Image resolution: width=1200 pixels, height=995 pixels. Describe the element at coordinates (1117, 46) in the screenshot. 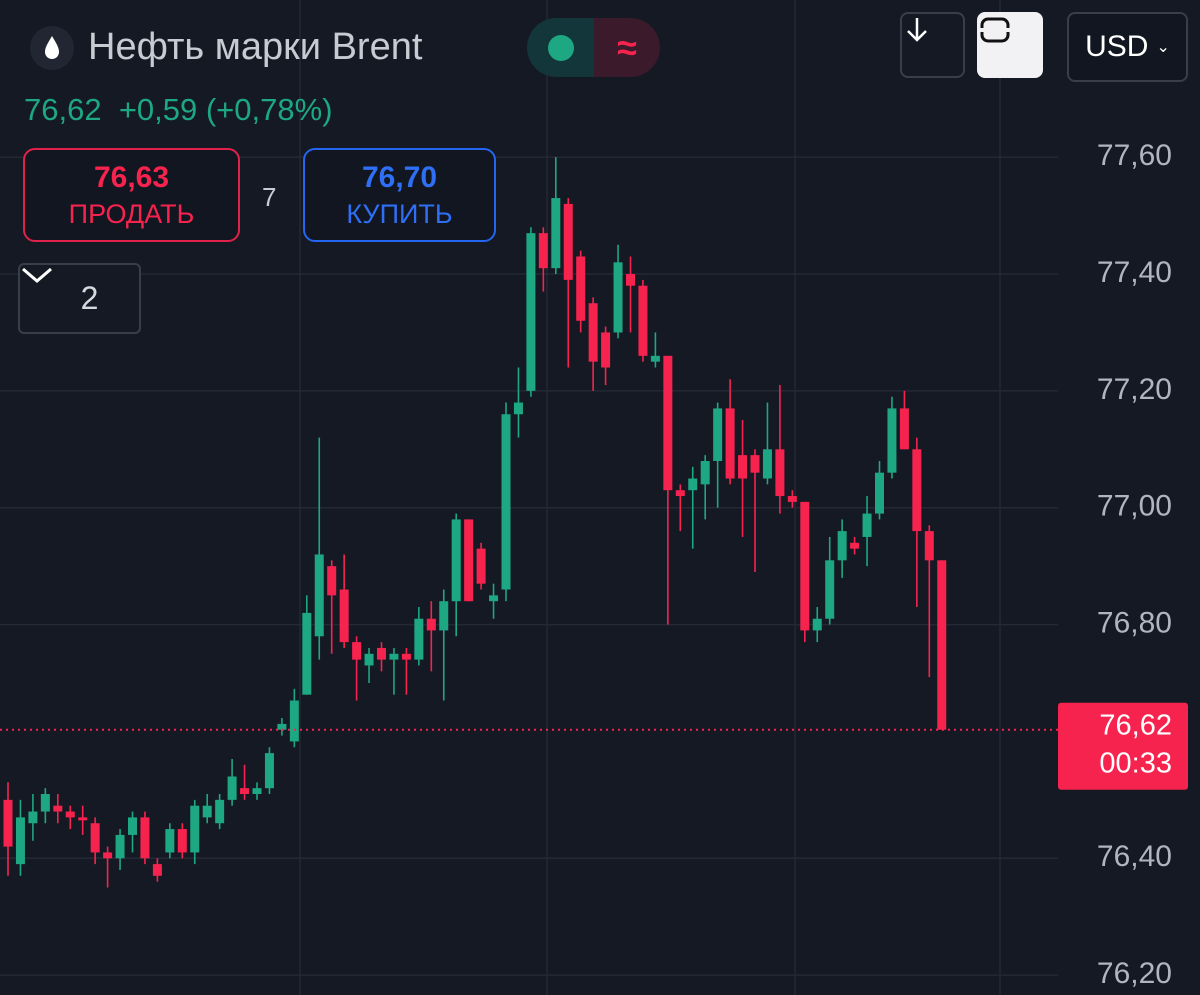

I see `currency: USD` at that location.